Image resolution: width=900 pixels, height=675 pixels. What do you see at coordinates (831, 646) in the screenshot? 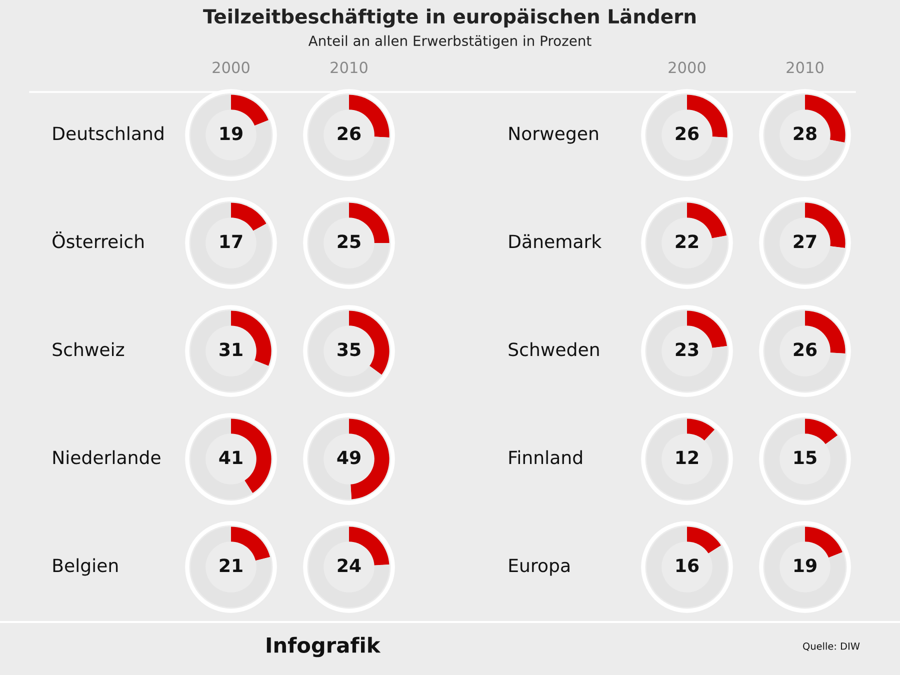
I see `source-note: Quelle: DIW` at bounding box center [831, 646].